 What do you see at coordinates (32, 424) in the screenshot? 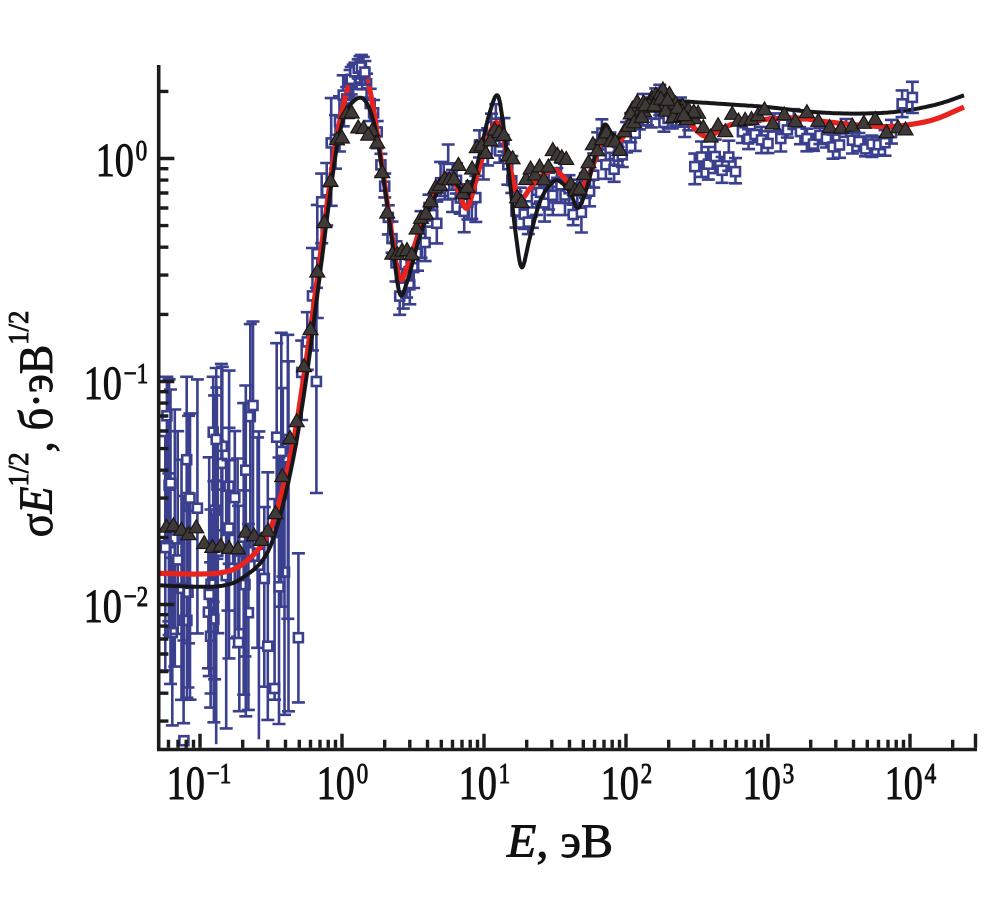
I see `svg-text: σE1/2, б·эВ1/2` at bounding box center [32, 424].